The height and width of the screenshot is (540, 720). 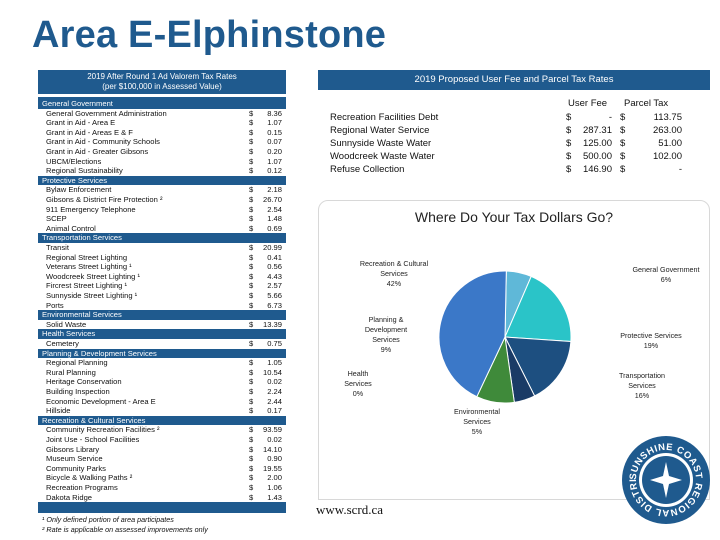 What do you see at coordinates (162, 459) in the screenshot?
I see `tax-item-row: Museum Service $0.90` at bounding box center [162, 459].